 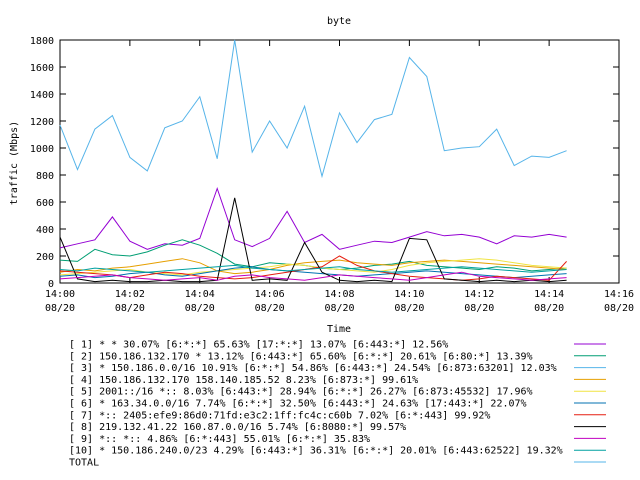 What do you see at coordinates (42, 149) in the screenshot?
I see `y-tick-label: 1000` at bounding box center [42, 149].